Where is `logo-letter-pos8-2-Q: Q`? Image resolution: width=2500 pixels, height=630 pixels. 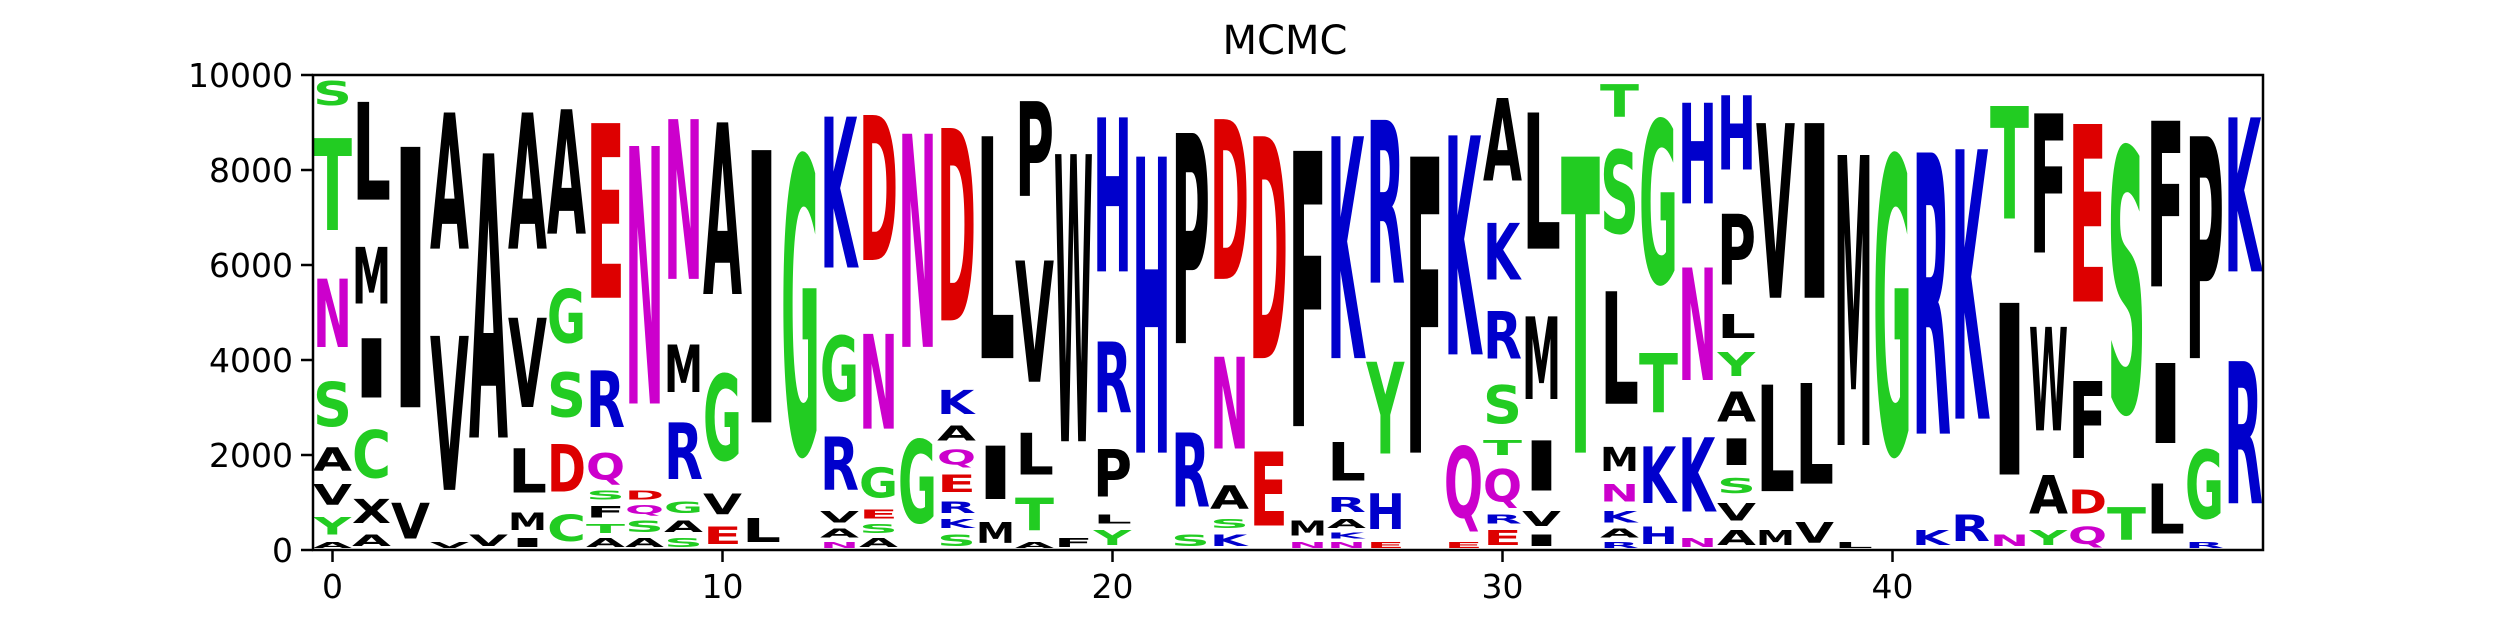 logo-letter-pos8-2-Q: Q is located at coordinates (644, 510).